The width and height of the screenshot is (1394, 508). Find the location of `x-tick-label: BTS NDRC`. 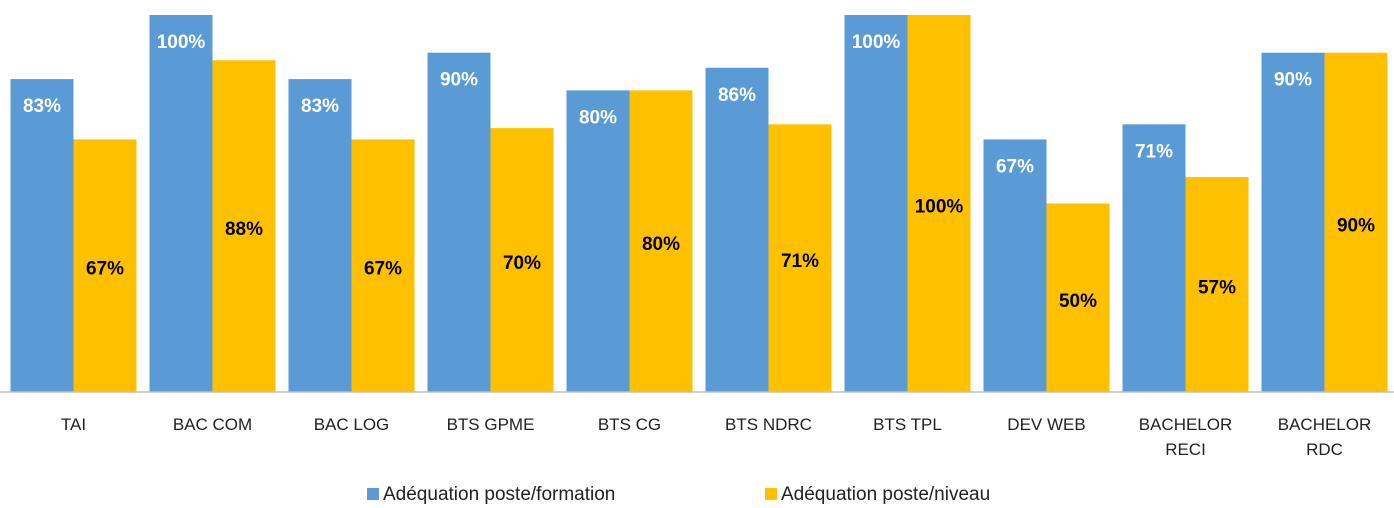

x-tick-label: BTS NDRC is located at coordinates (768, 424).